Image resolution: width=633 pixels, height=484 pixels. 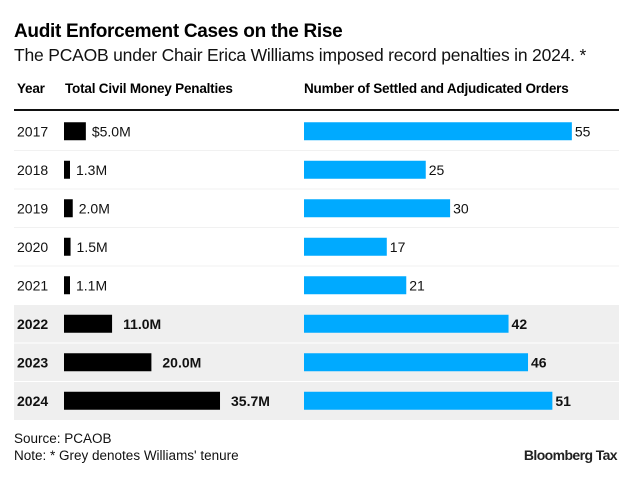 I want to click on chart-title: Audit Enforcement Cases on the Rise, so click(x=178, y=31).